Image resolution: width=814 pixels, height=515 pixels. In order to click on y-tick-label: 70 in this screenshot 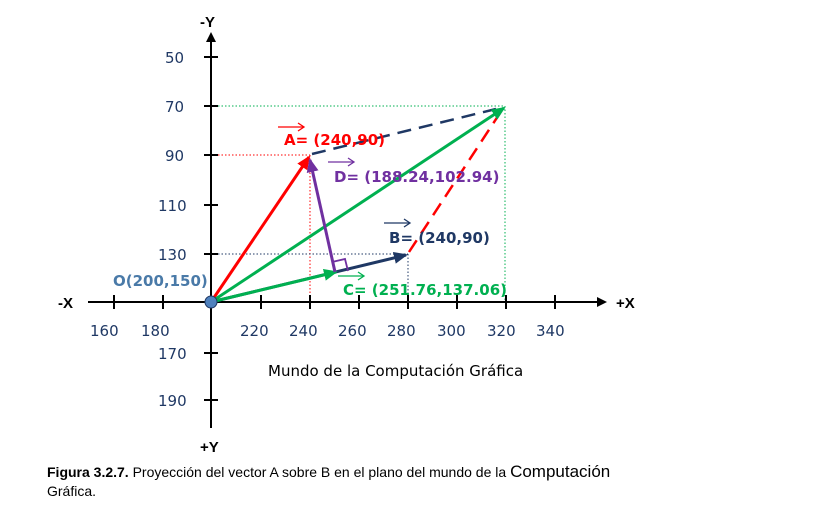, I will do `click(174, 107)`.